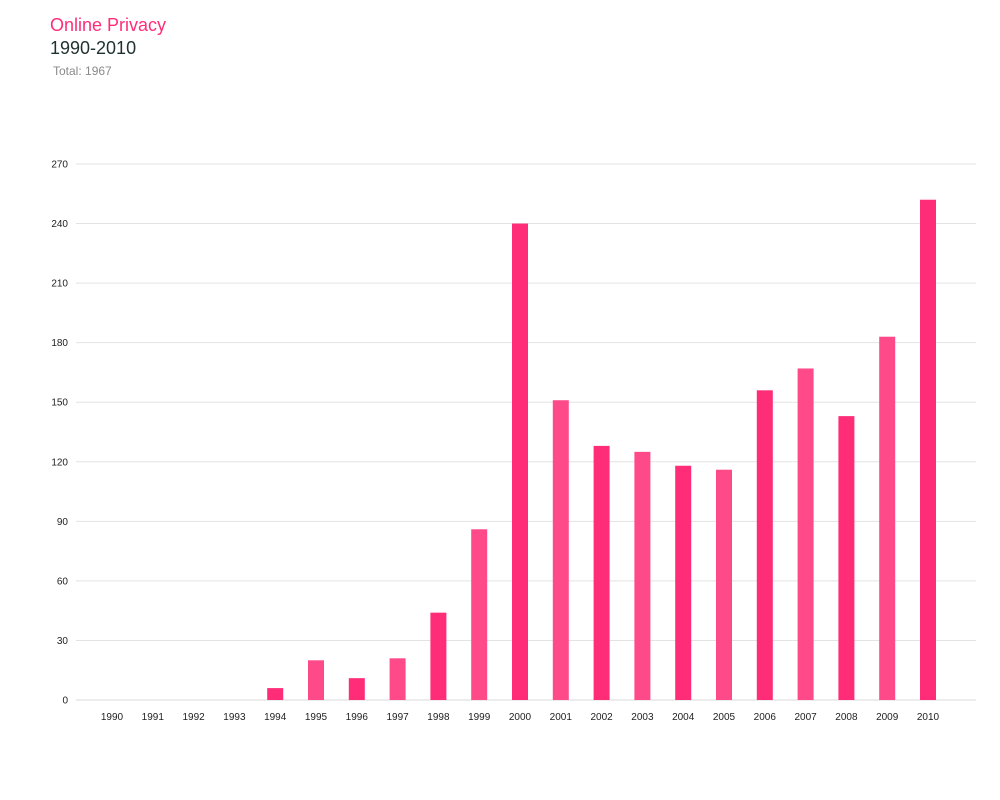 The height and width of the screenshot is (800, 1000). What do you see at coordinates (805, 717) in the screenshot?
I see `x-tick-label: 2007` at bounding box center [805, 717].